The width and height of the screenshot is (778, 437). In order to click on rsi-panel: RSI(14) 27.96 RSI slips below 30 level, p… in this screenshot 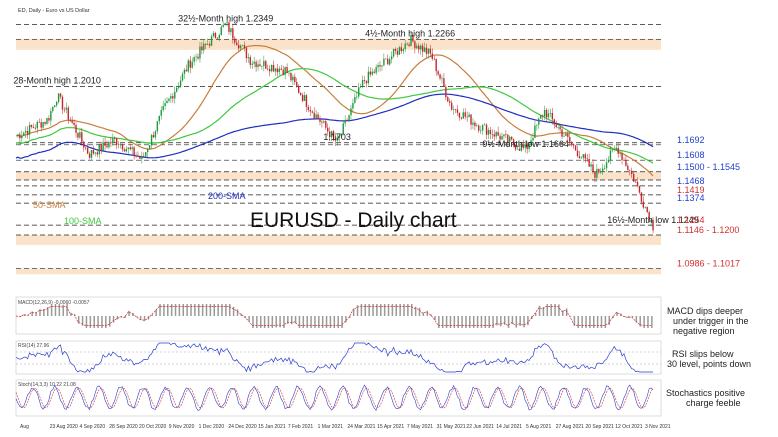, I will do `click(383, 357)`.